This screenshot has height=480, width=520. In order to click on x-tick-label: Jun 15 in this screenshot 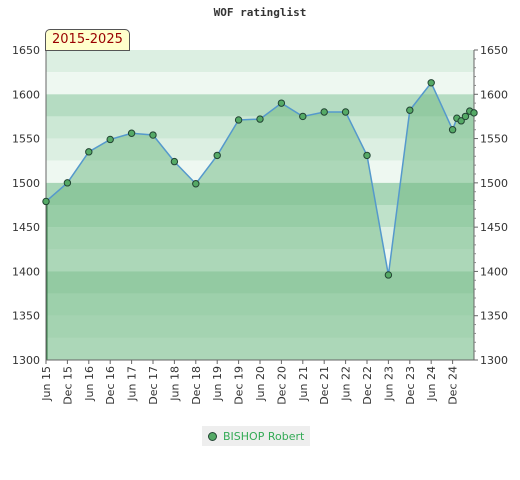, I will do `click(46, 384)`.